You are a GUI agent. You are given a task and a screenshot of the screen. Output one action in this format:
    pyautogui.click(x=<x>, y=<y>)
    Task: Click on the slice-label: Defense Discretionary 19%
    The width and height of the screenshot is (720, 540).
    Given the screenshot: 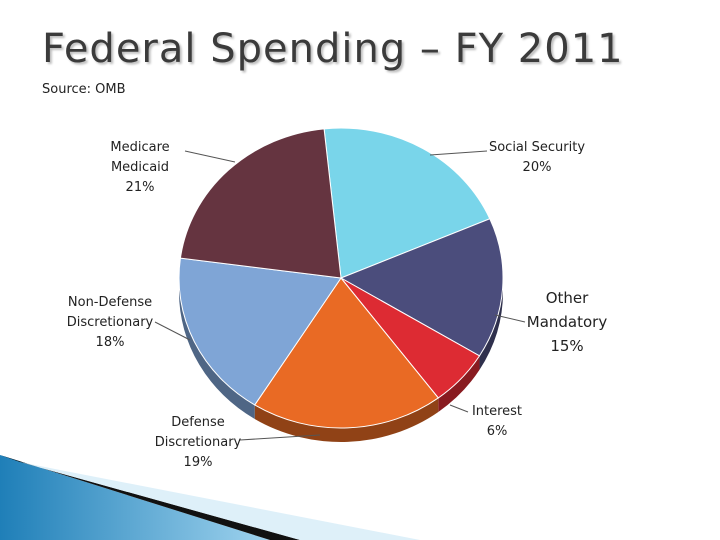 What is the action you would take?
    pyautogui.click(x=198, y=442)
    